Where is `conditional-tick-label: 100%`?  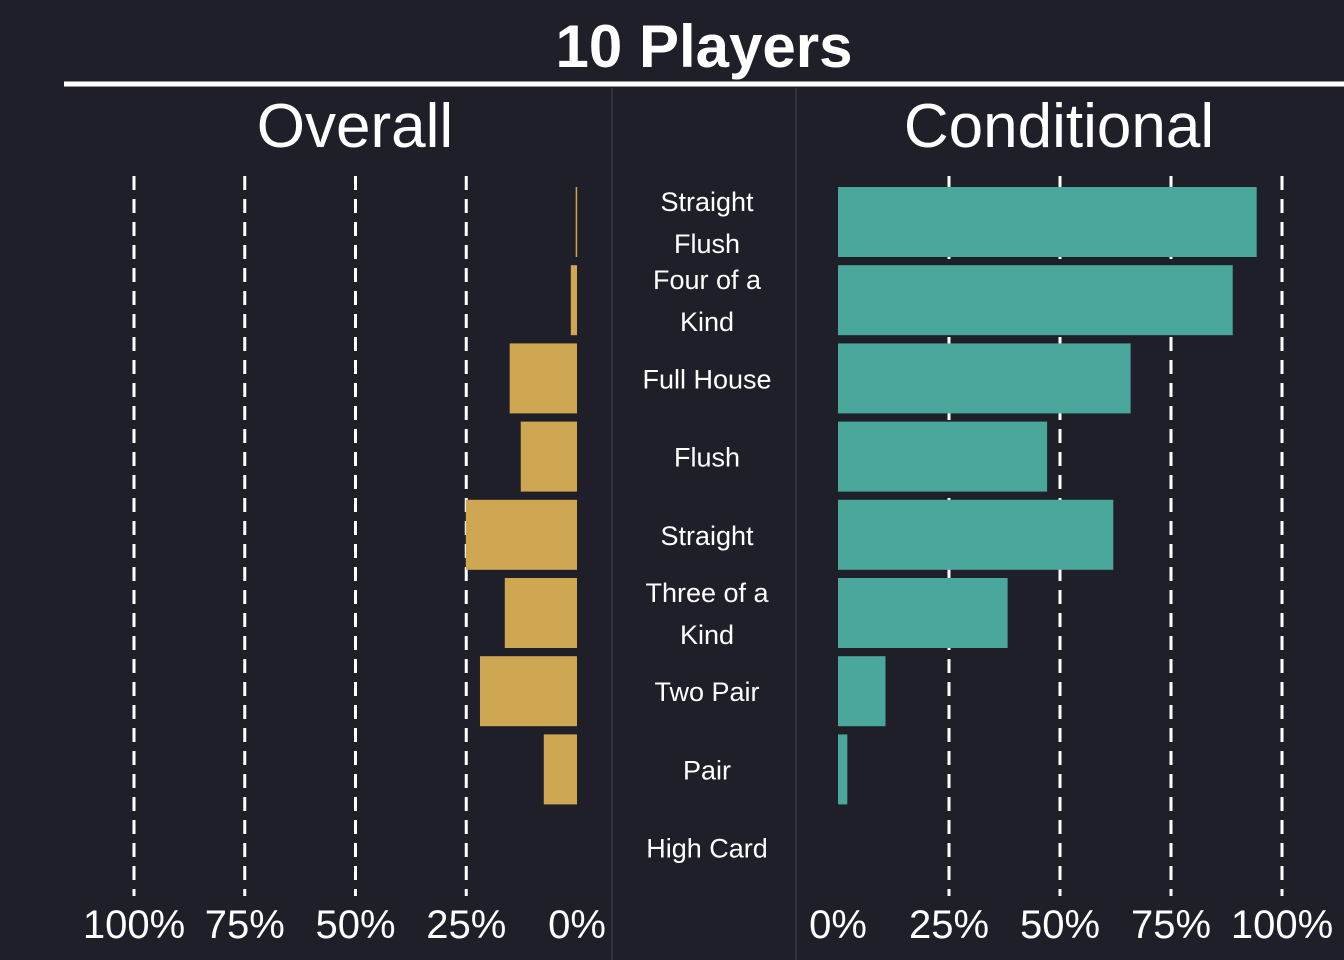
conditional-tick-label: 100% is located at coordinates (1282, 925).